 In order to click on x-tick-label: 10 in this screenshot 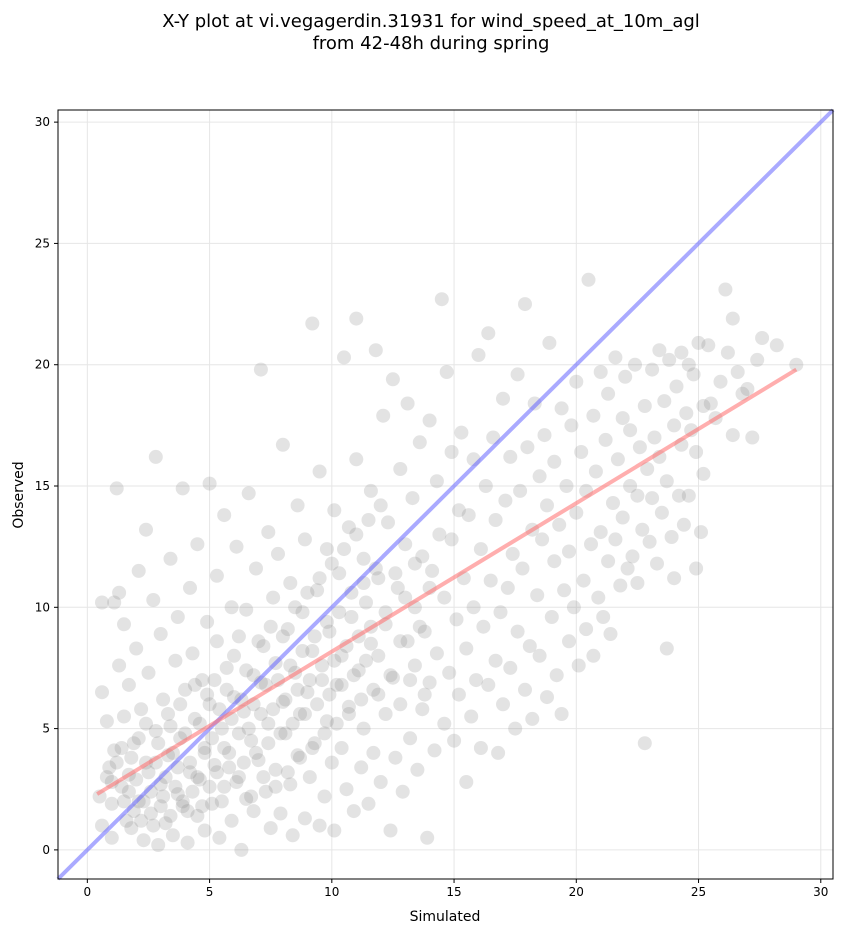, I will do `click(331, 892)`.